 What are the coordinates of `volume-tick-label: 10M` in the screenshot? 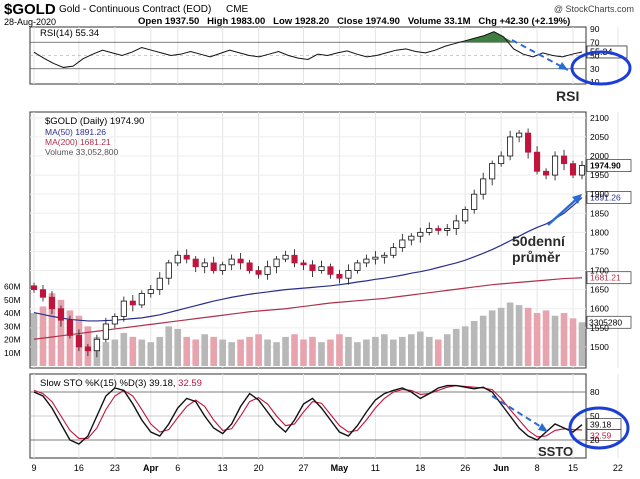 It's located at (12, 353).